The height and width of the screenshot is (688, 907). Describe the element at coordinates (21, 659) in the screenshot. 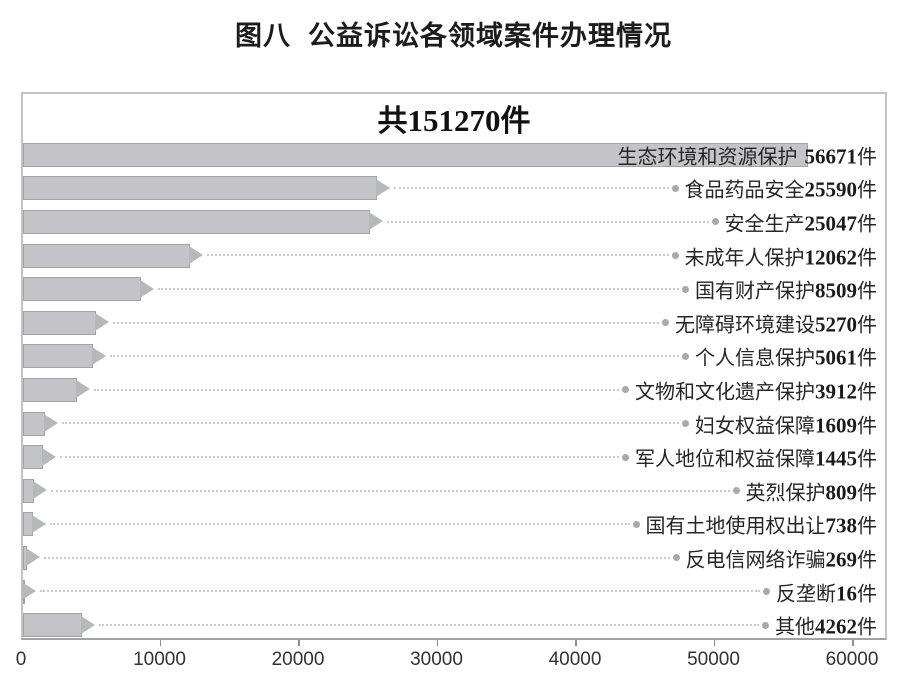

I see `axis-tick-label: 0` at that location.